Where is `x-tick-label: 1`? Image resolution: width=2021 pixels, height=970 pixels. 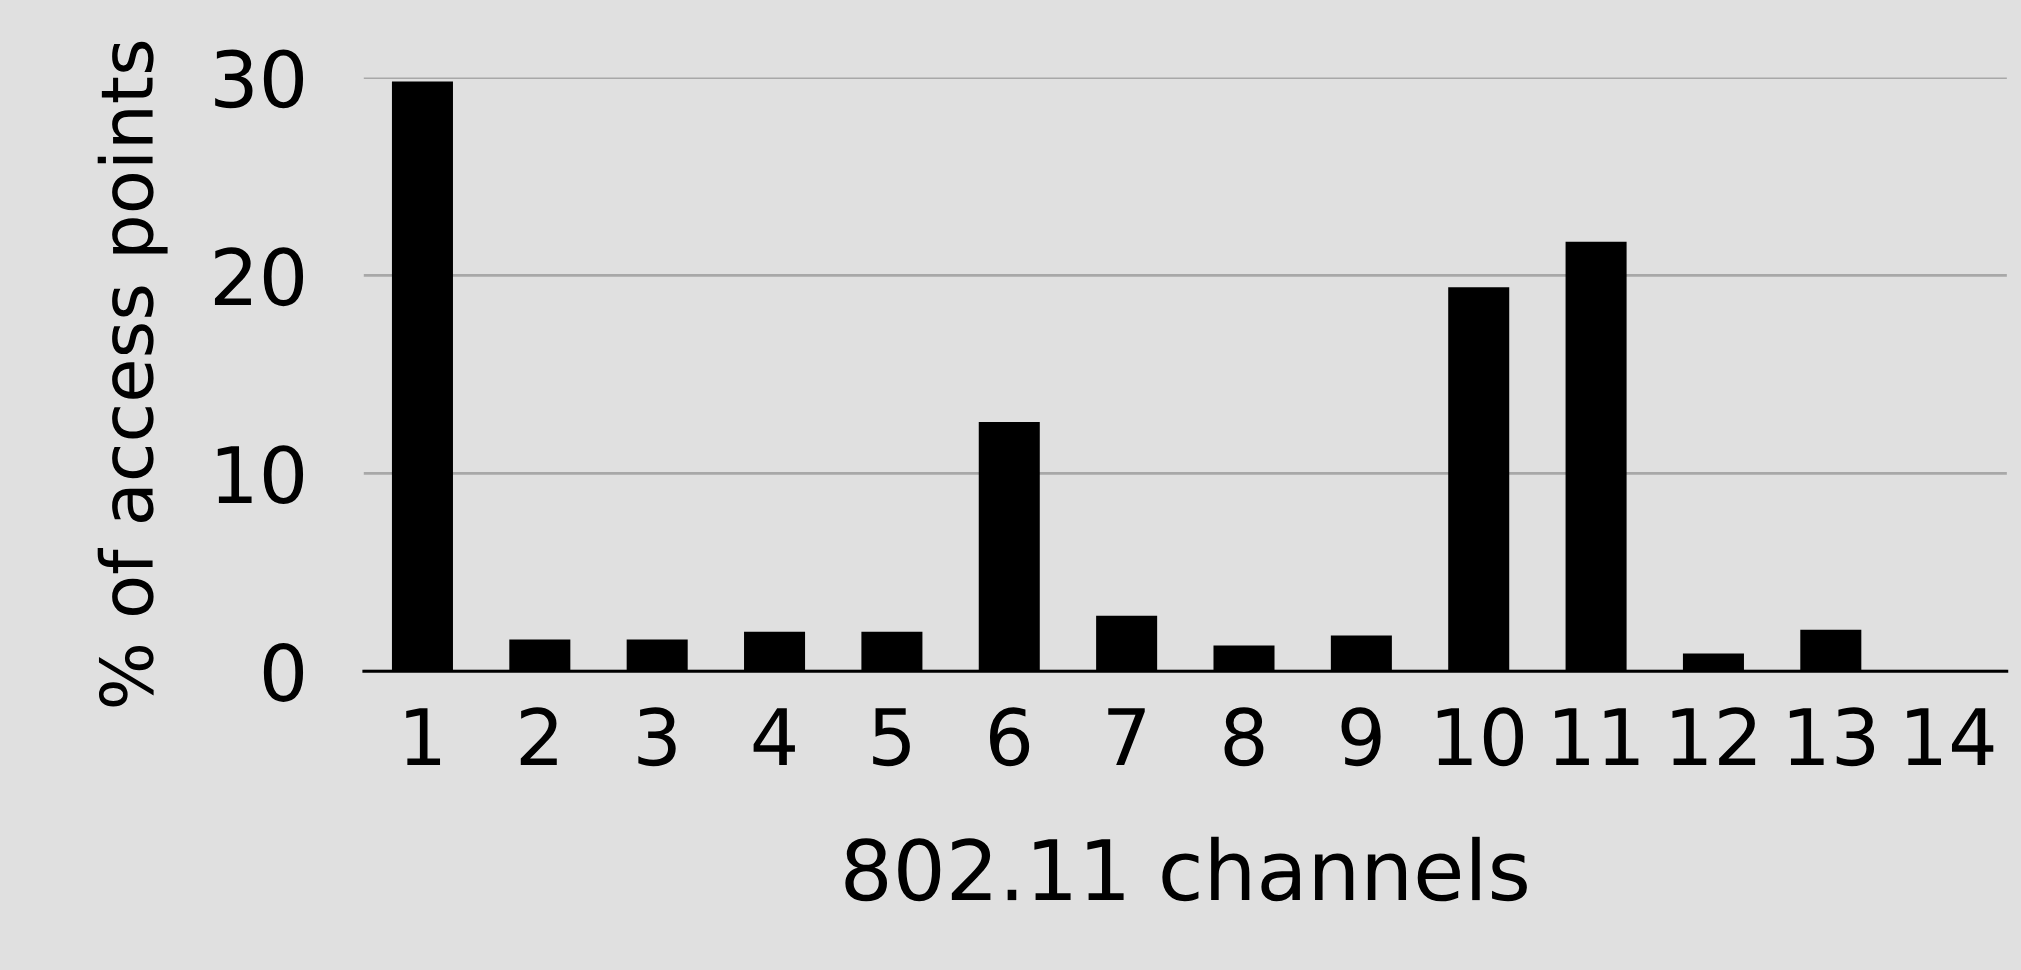
x-tick-label: 1 is located at coordinates (423, 737).